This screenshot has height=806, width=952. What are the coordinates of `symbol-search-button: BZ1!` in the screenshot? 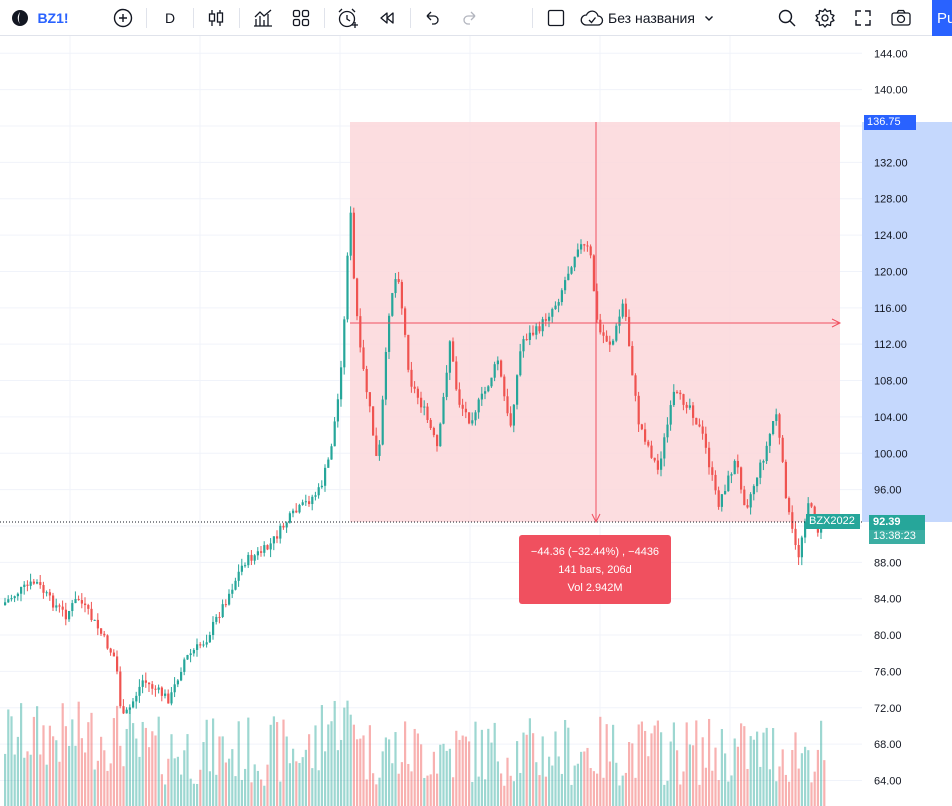 It's located at (53, 18).